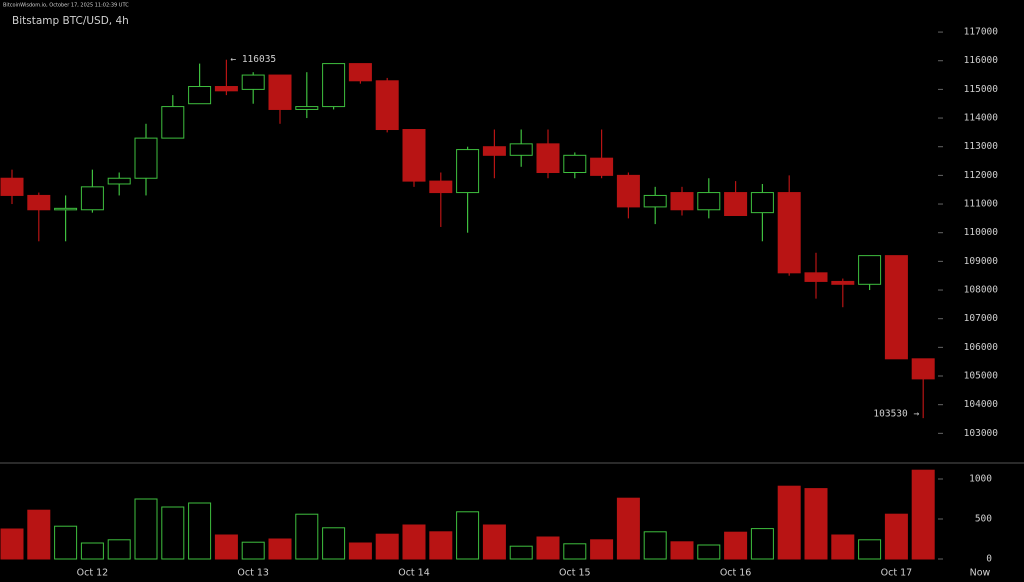  I want to click on x-tick-label: Oct 14, so click(414, 573).